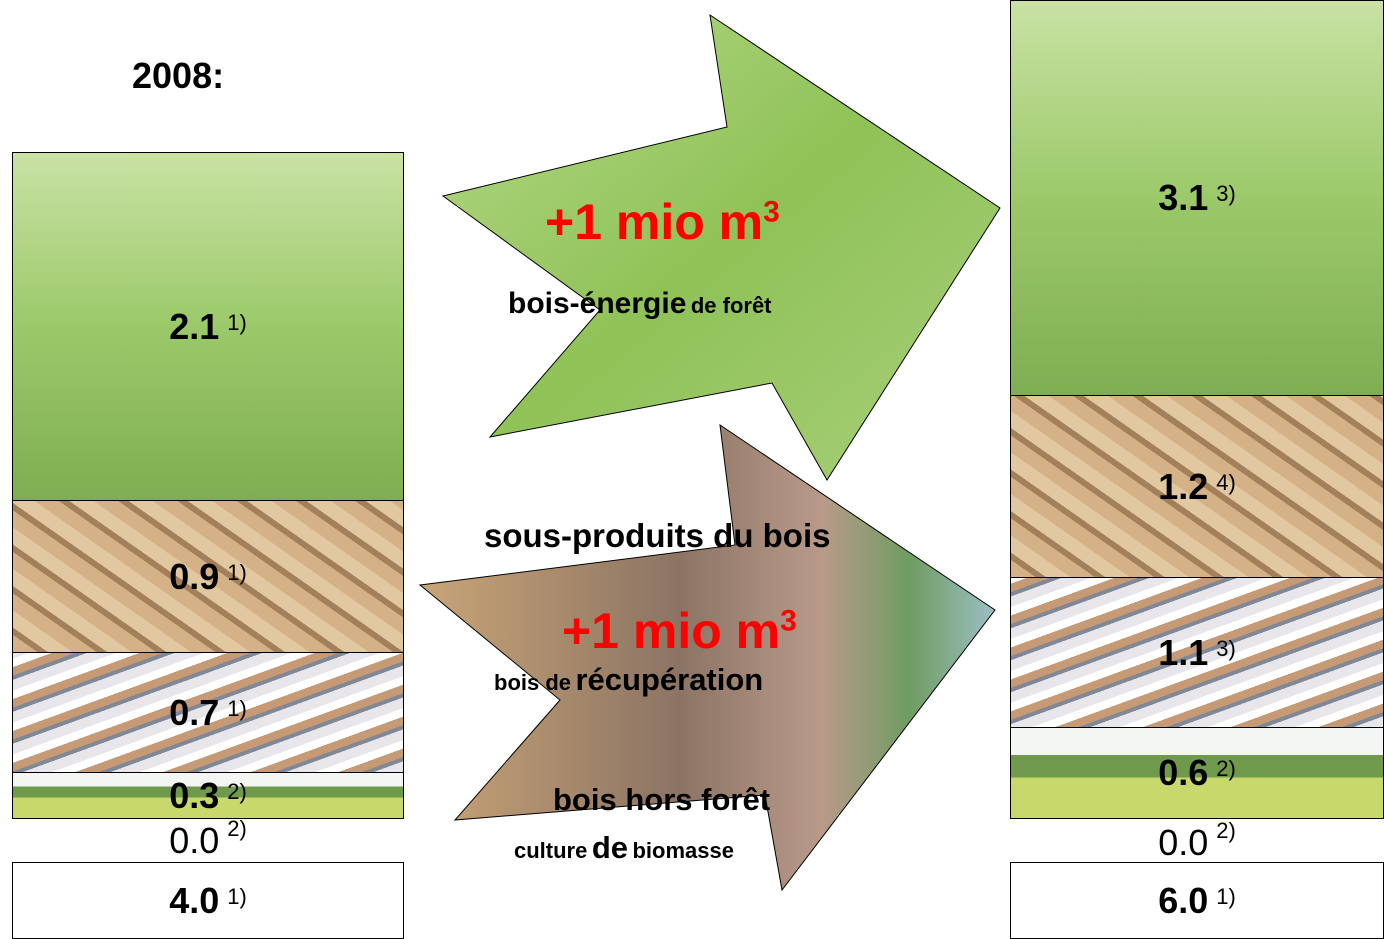  I want to click on segment-value: 2.1, so click(194, 326).